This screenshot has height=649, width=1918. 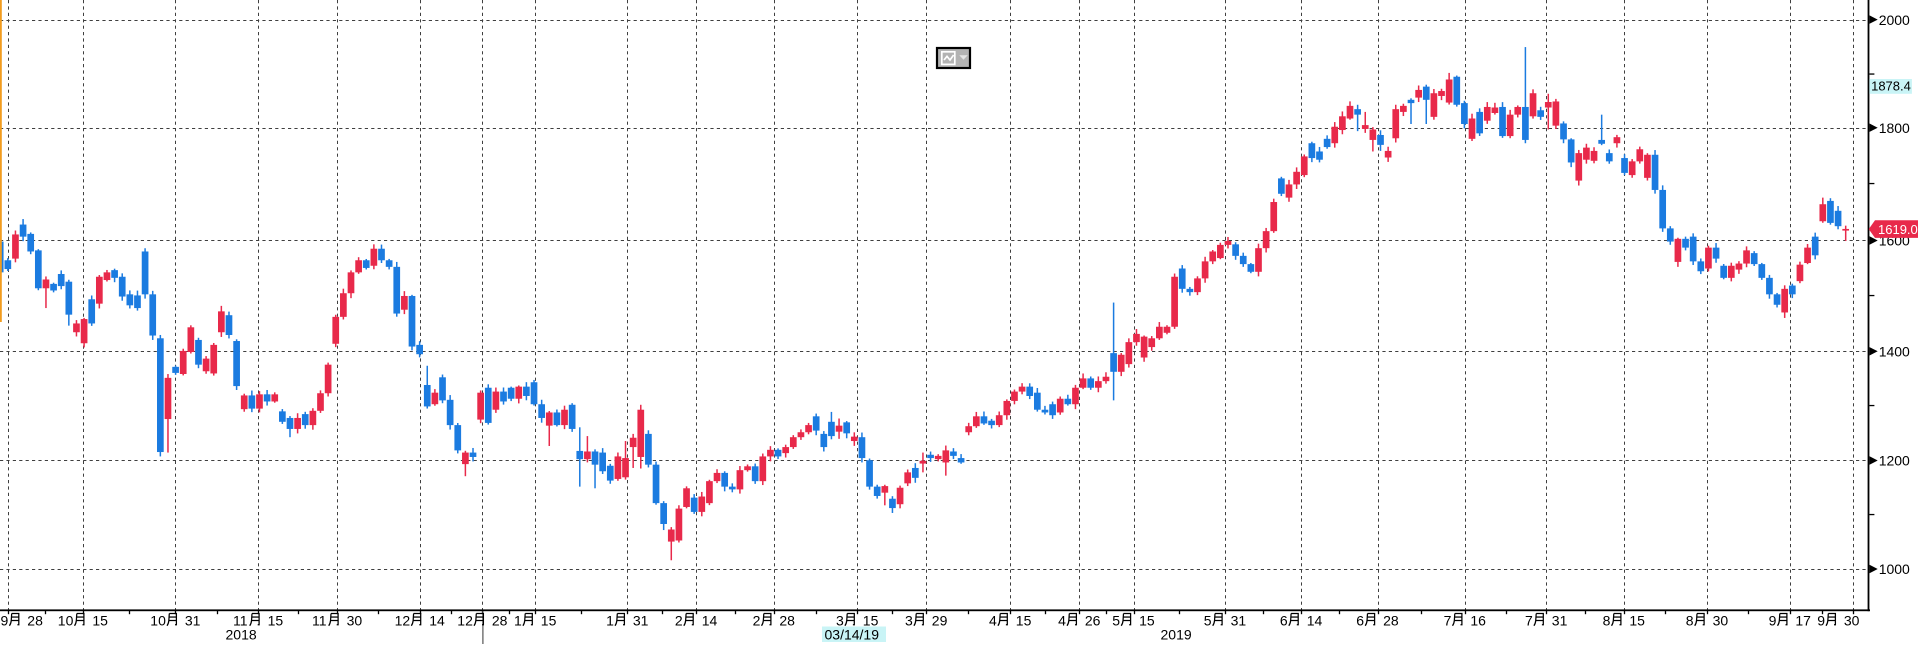 I want to click on svg-text: 1200, so click(x=1894, y=461).